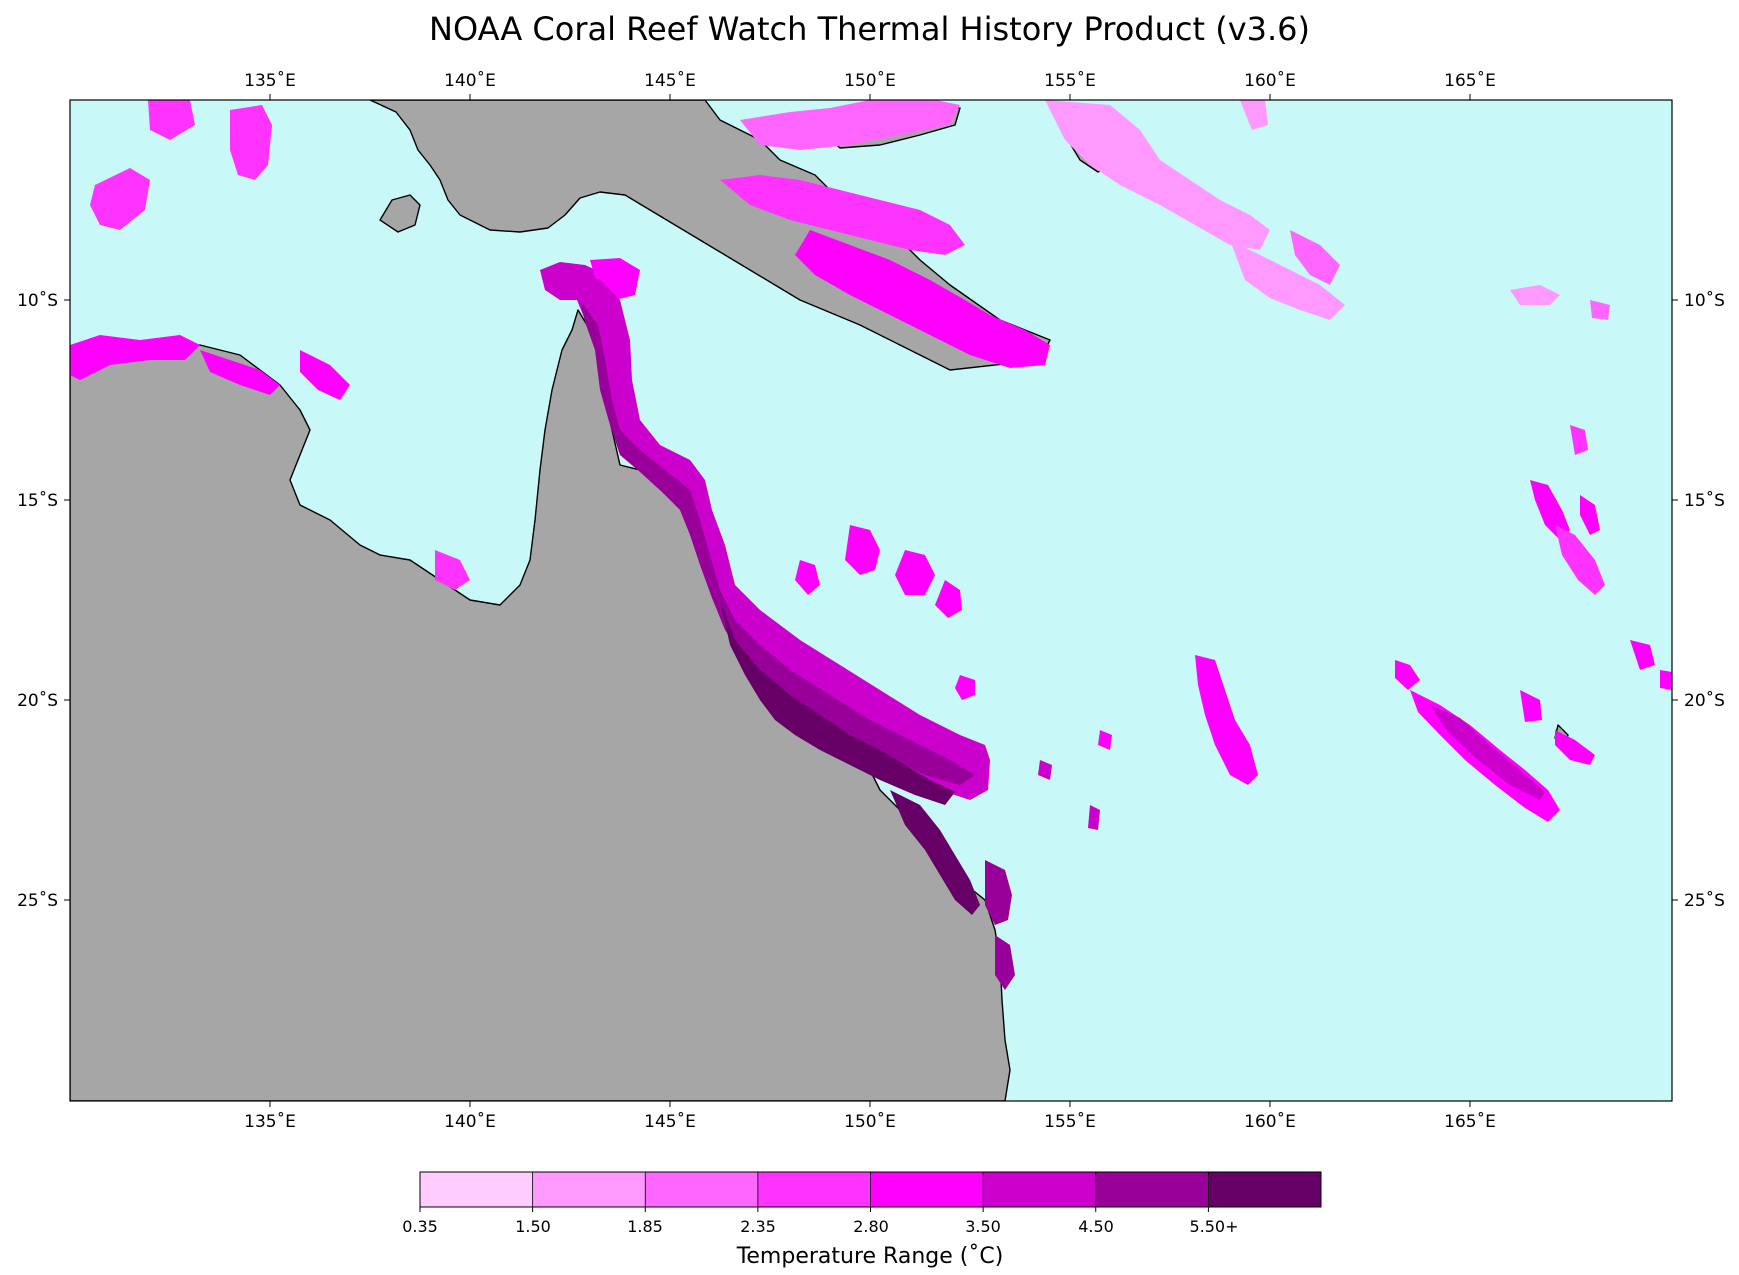 Image resolution: width=1739 pixels, height=1275 pixels. Describe the element at coordinates (270, 1121) in the screenshot. I see `lon-label-bottom-135: 135˚E` at that location.